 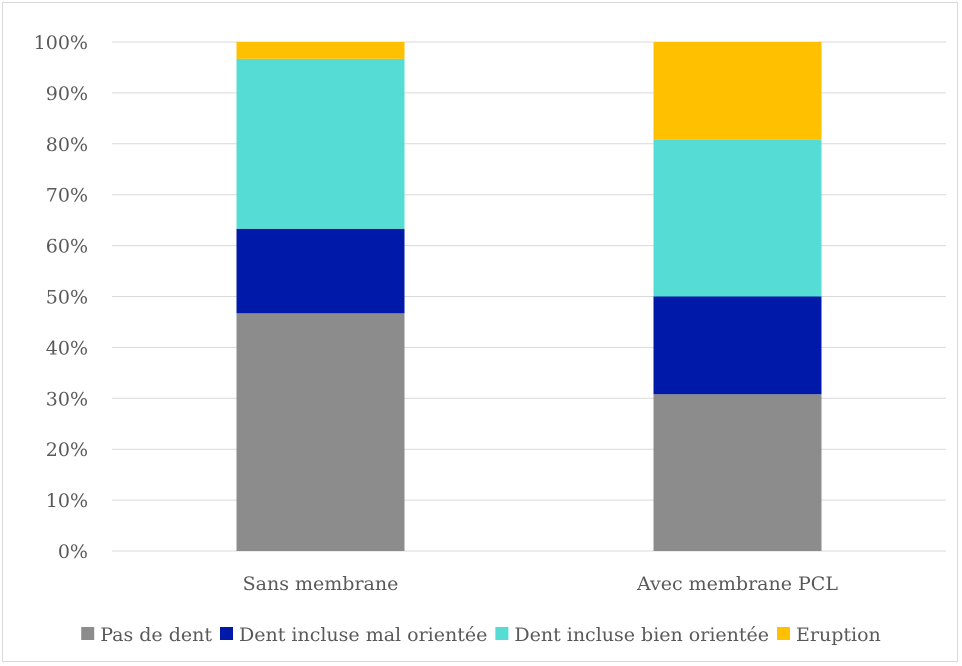 What do you see at coordinates (67, 94) in the screenshot?
I see `y-tick-label: 90%` at bounding box center [67, 94].